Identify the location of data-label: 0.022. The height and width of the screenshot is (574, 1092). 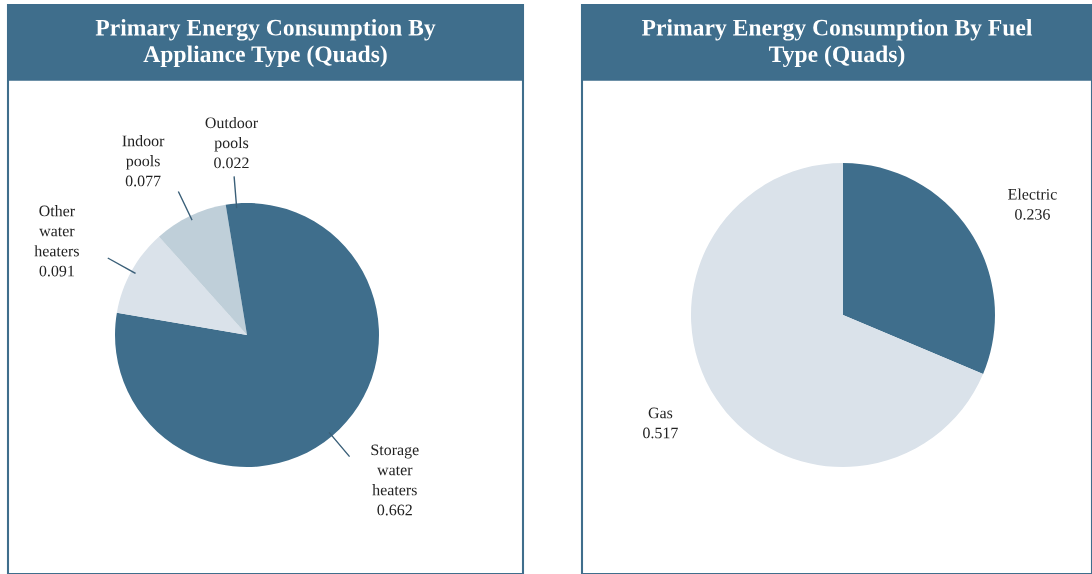
(231, 163).